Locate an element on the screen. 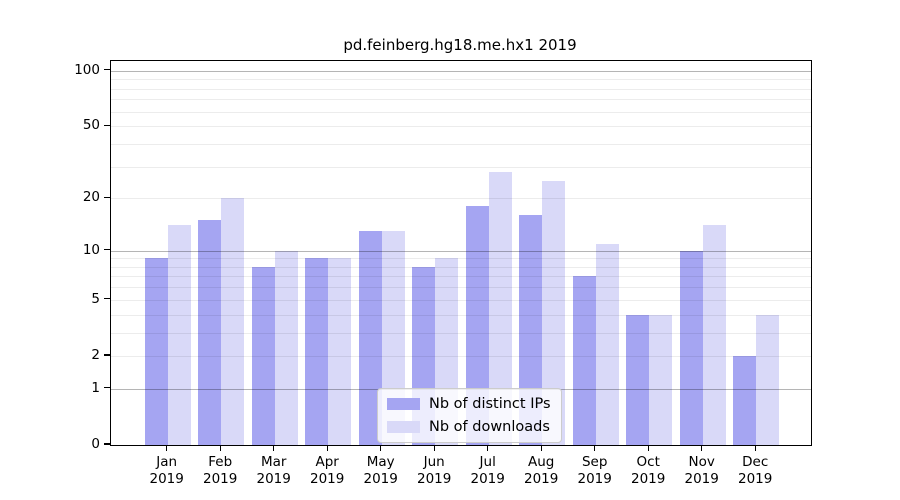  legend-label-distinct-ips: Nb of distinct IPs is located at coordinates (490, 404).